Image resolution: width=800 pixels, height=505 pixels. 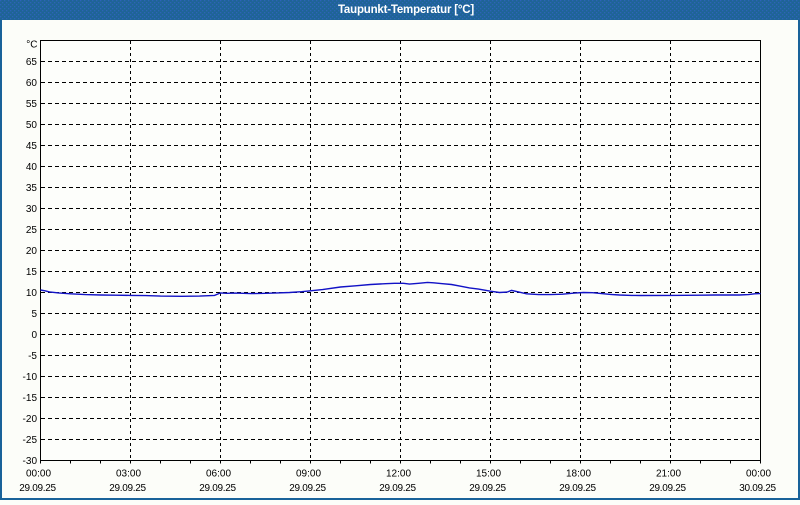 What do you see at coordinates (757, 488) in the screenshot?
I see `svg-text: 30.09.25` at bounding box center [757, 488].